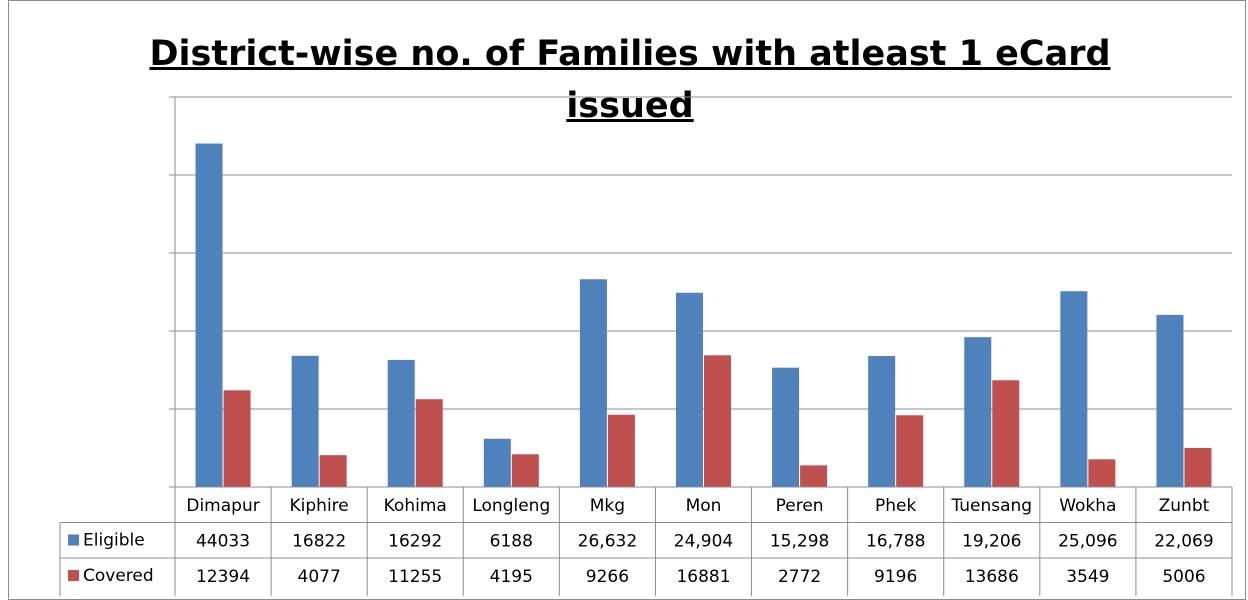  What do you see at coordinates (223, 577) in the screenshot?
I see `data-value-covered: 12394` at bounding box center [223, 577].